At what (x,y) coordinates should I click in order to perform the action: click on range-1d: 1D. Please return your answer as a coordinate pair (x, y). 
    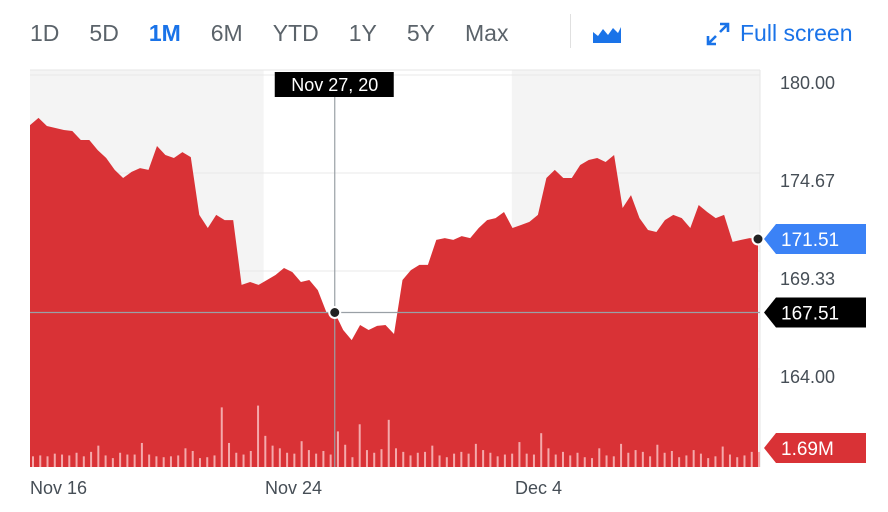
    Looking at the image, I should click on (45, 33).